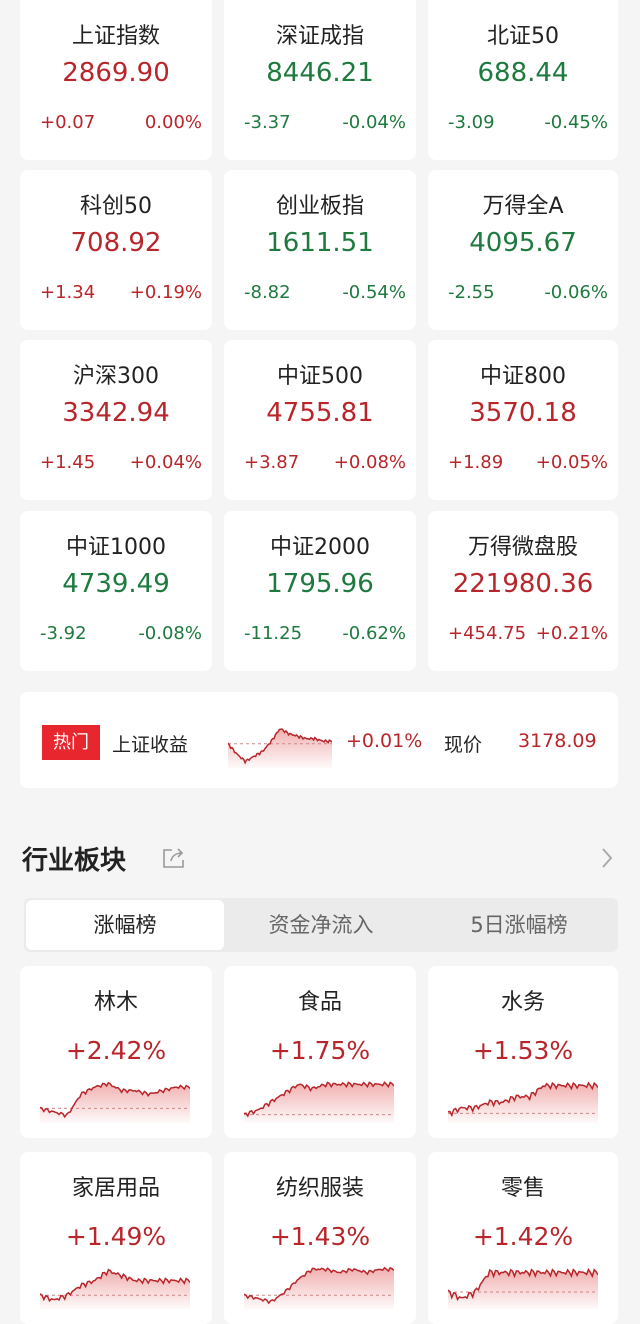  I want to click on index-card: 创业板指 1611.51 -8.82 -0.54%, so click(320, 250).